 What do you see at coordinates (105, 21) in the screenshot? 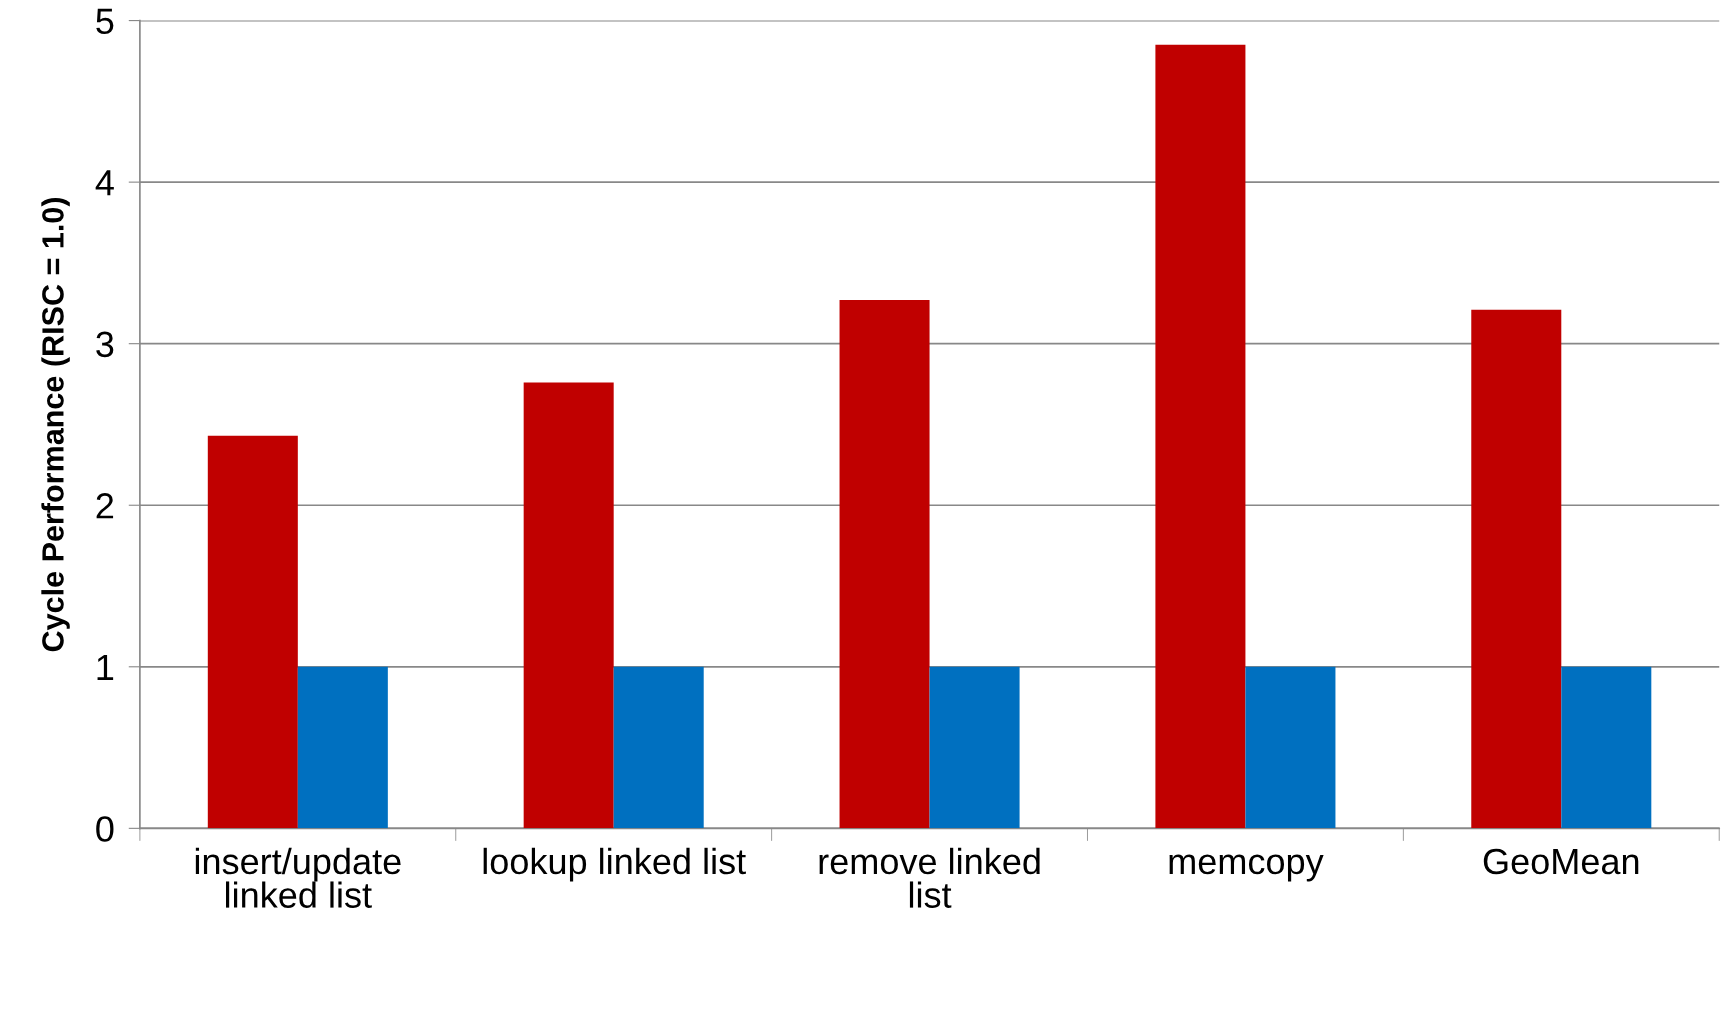
I see `y-tick-label: 5` at bounding box center [105, 21].